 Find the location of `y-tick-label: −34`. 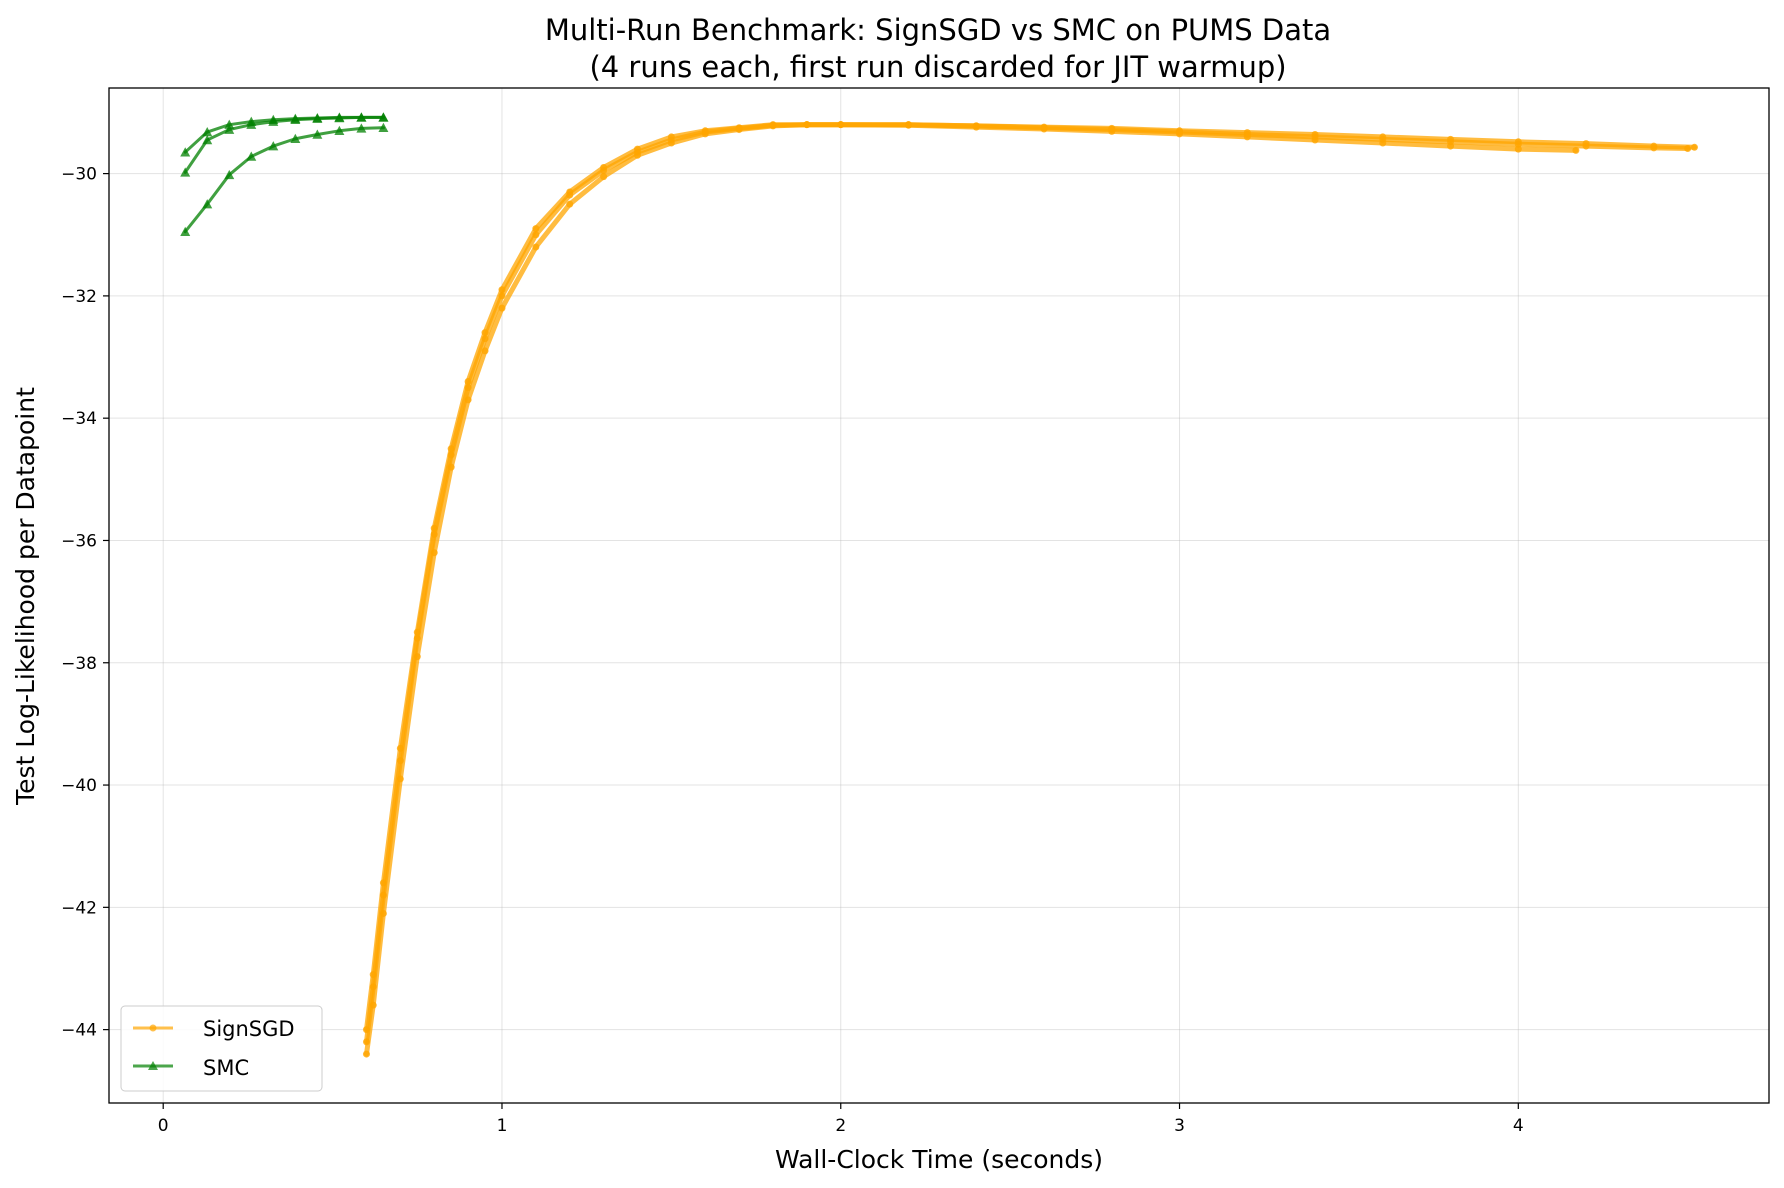

y-tick-label: −34 is located at coordinates (79, 419).